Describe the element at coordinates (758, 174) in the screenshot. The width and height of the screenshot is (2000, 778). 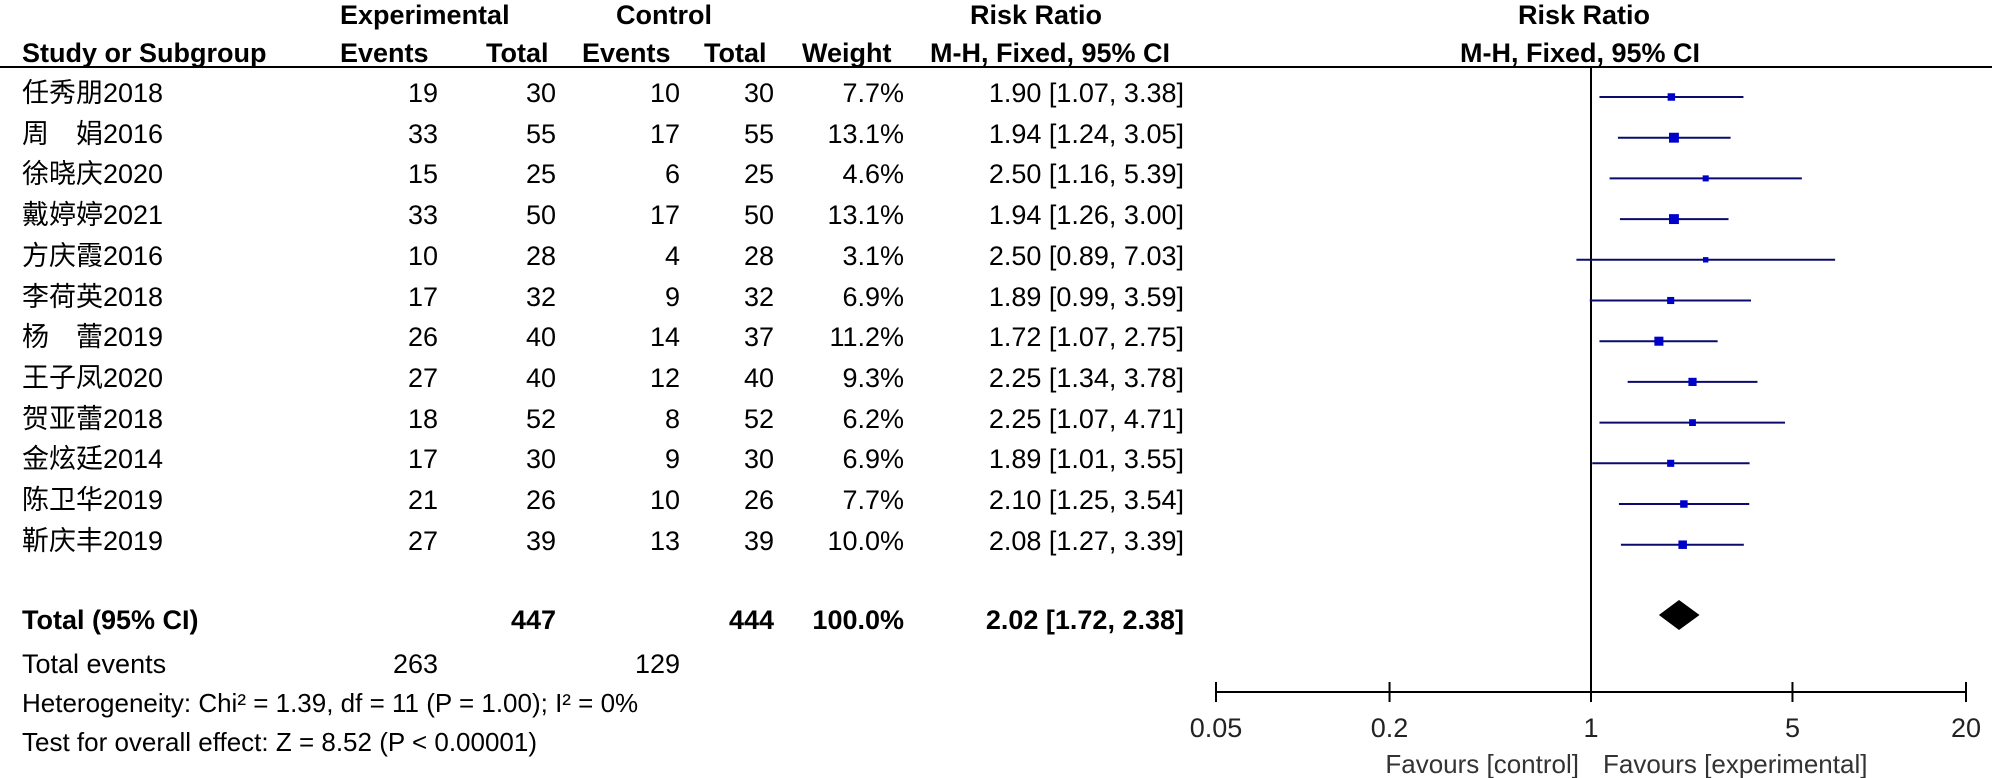
I see `study-c-total: 25` at that location.